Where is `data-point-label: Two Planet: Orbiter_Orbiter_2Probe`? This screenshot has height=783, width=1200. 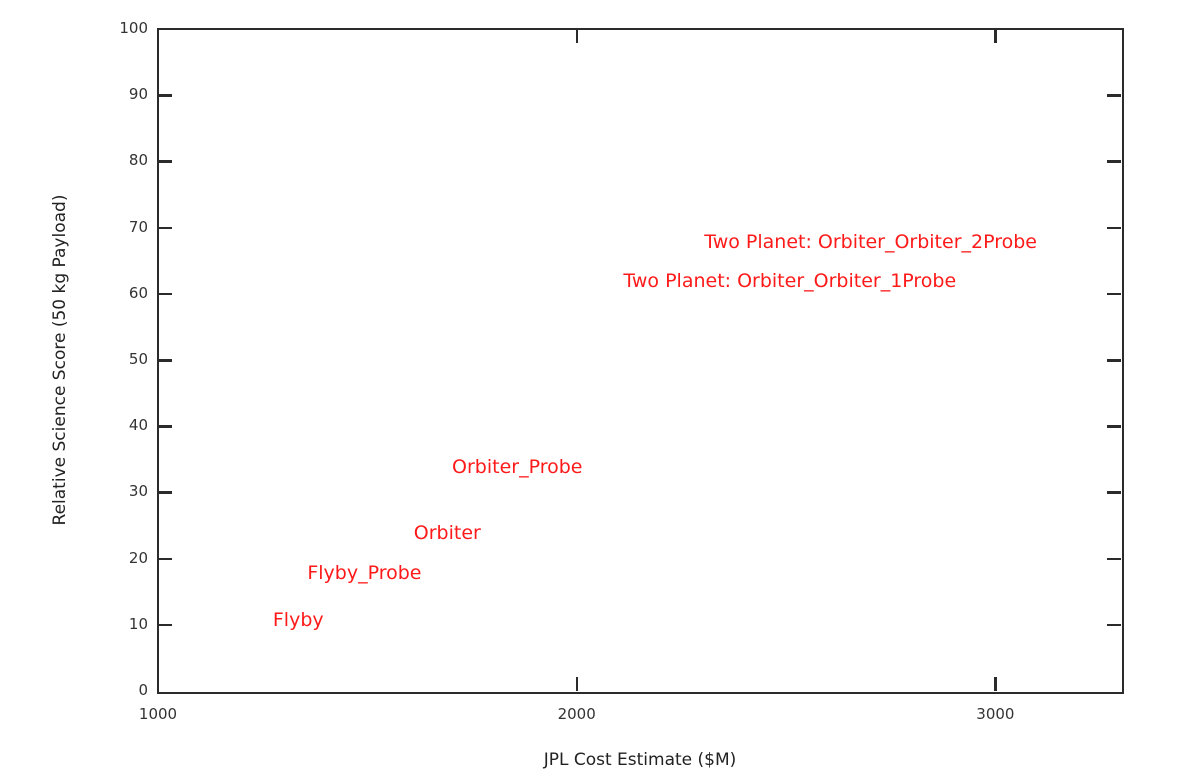 data-point-label: Two Planet: Orbiter_Orbiter_2Probe is located at coordinates (870, 241).